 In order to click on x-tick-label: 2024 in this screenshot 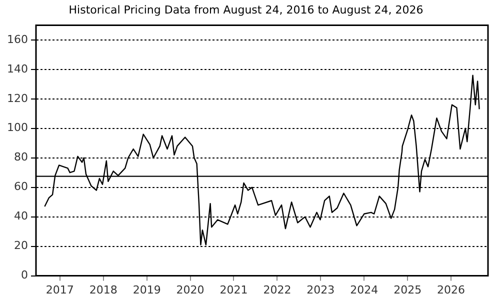, I will do `click(364, 289)`.